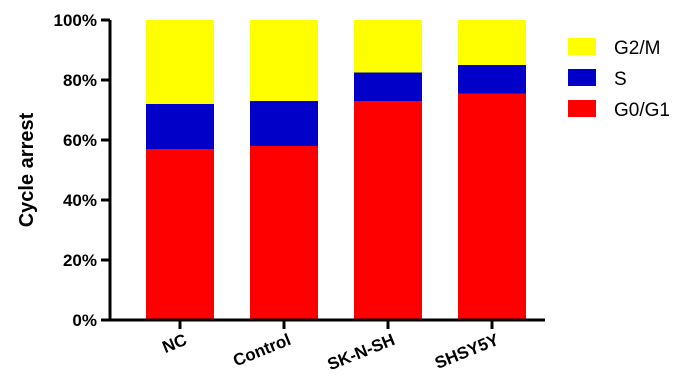 This screenshot has width=697, height=389. Describe the element at coordinates (492, 206) in the screenshot. I see `bar-g0-g1-shsy5y` at that location.